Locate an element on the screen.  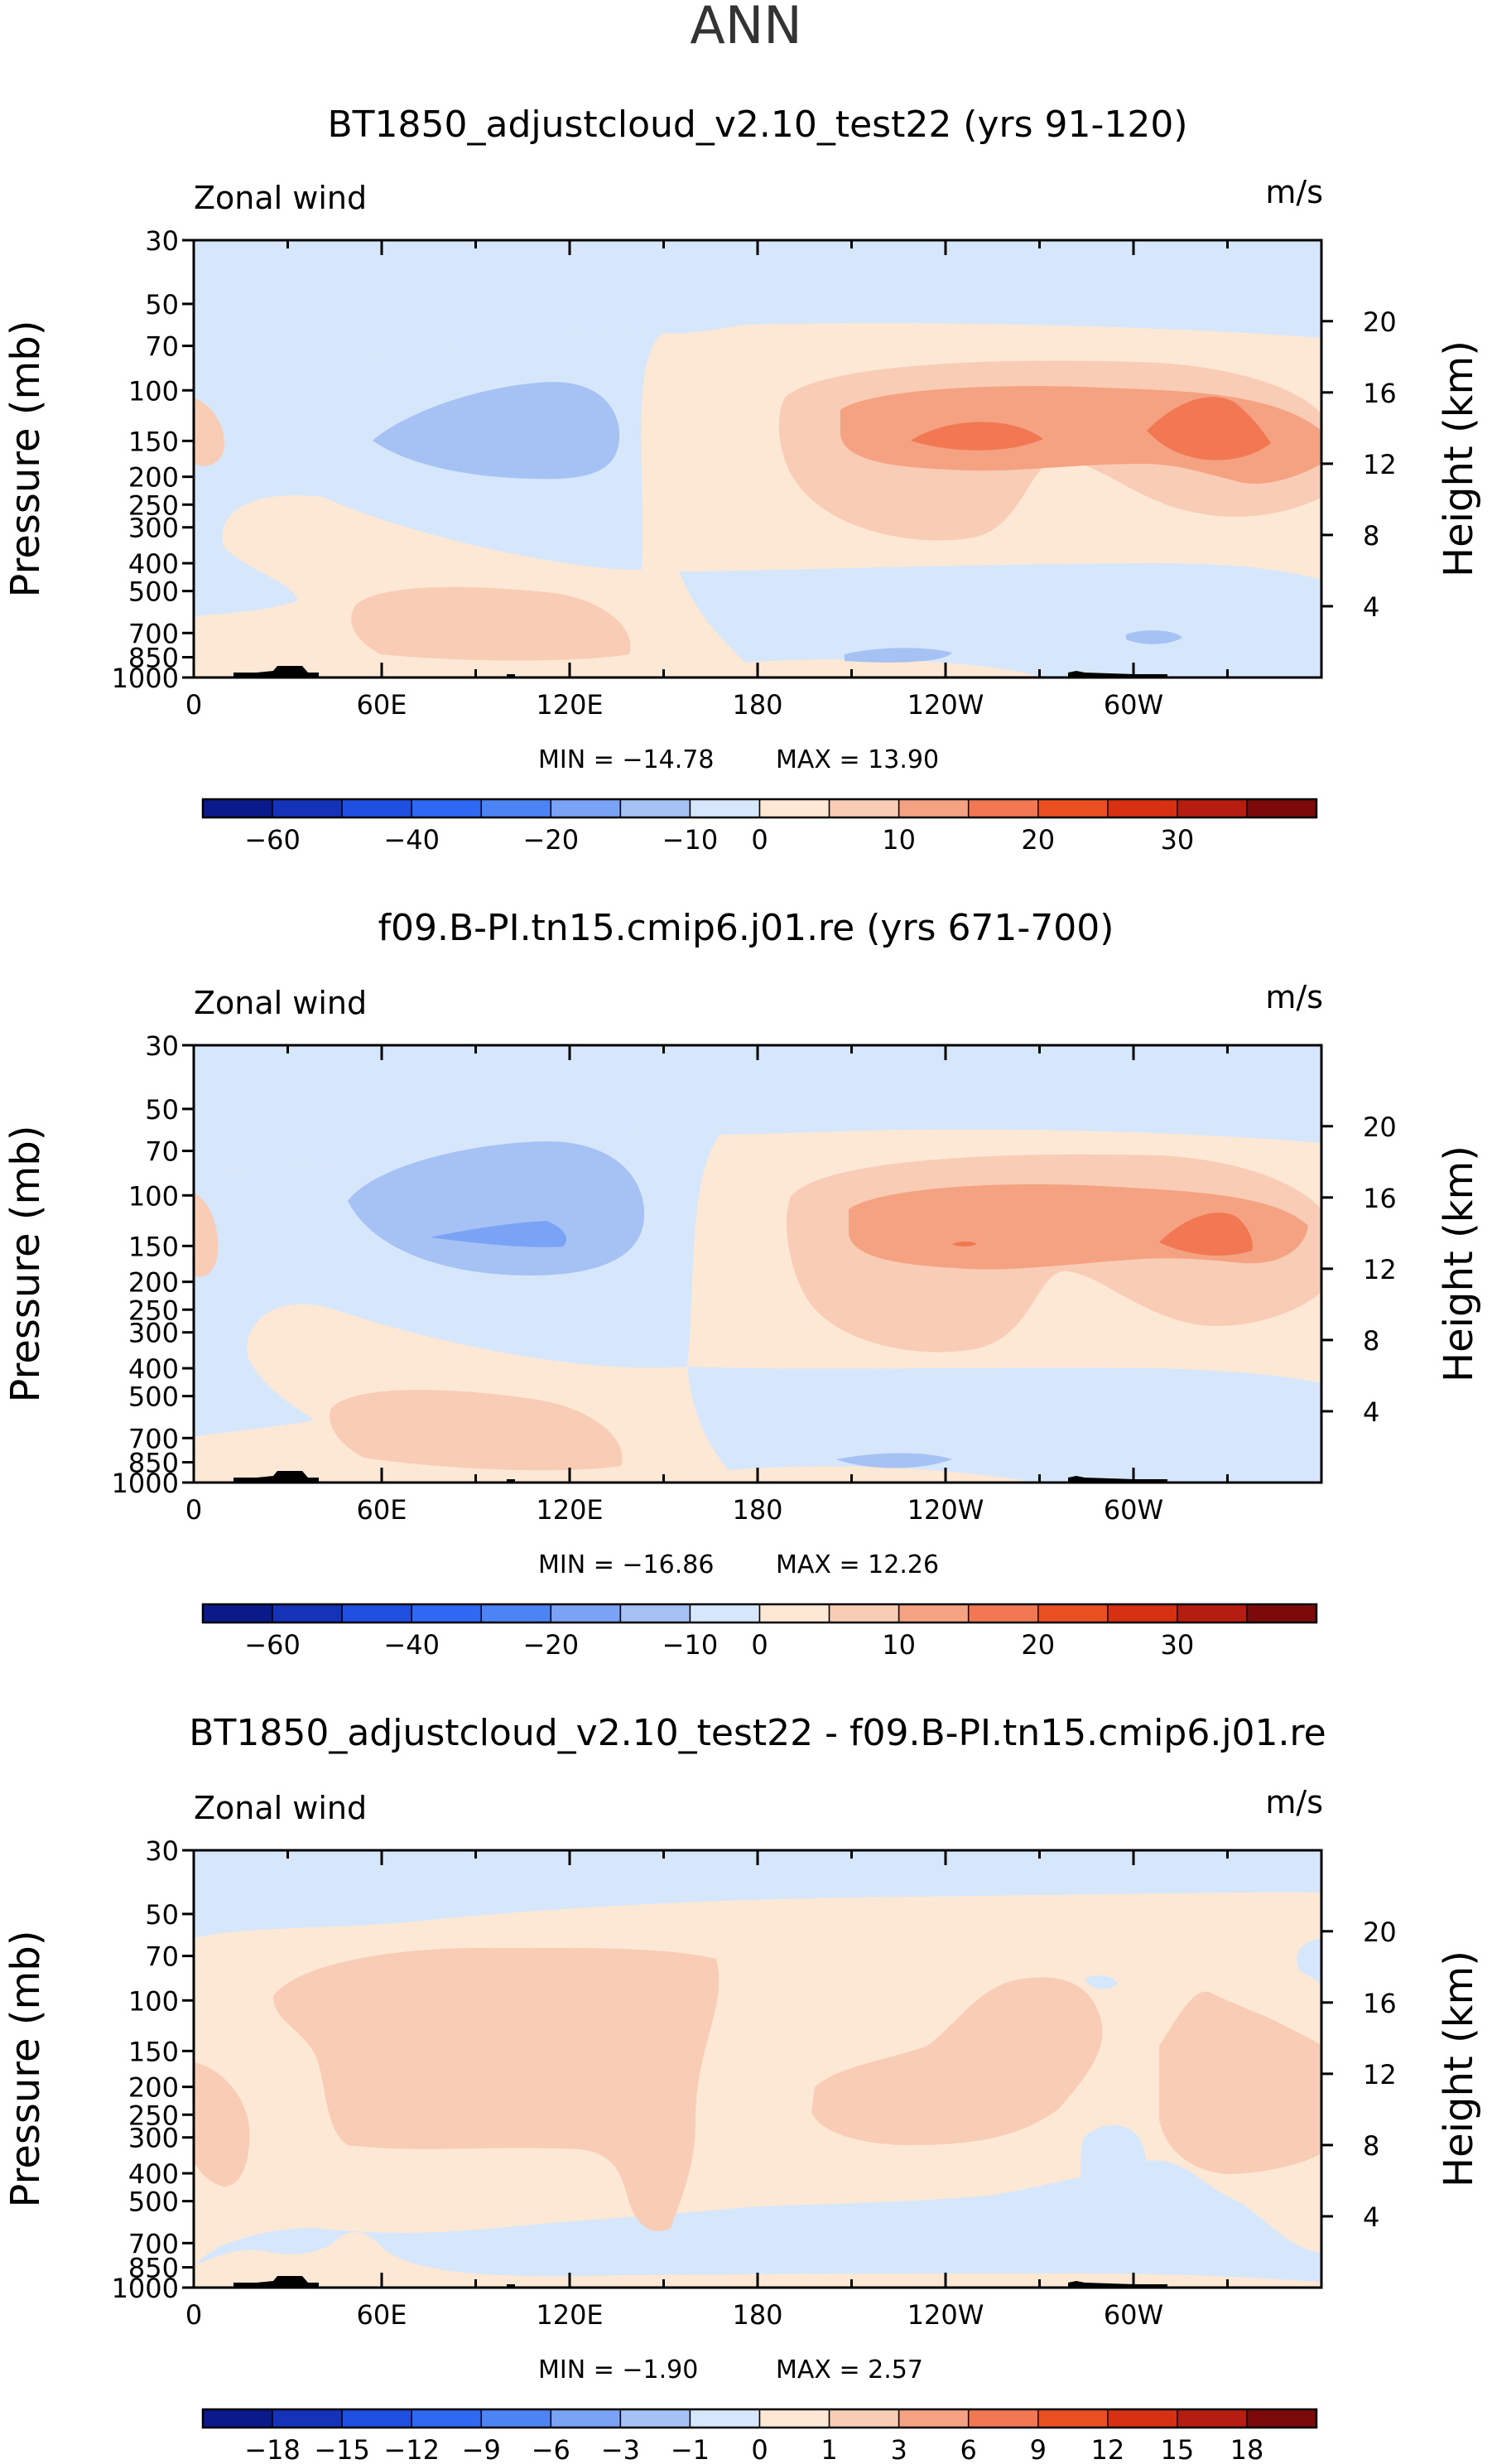
panel-3-height-axis-label: Height (km) is located at coordinates (1459, 2068).